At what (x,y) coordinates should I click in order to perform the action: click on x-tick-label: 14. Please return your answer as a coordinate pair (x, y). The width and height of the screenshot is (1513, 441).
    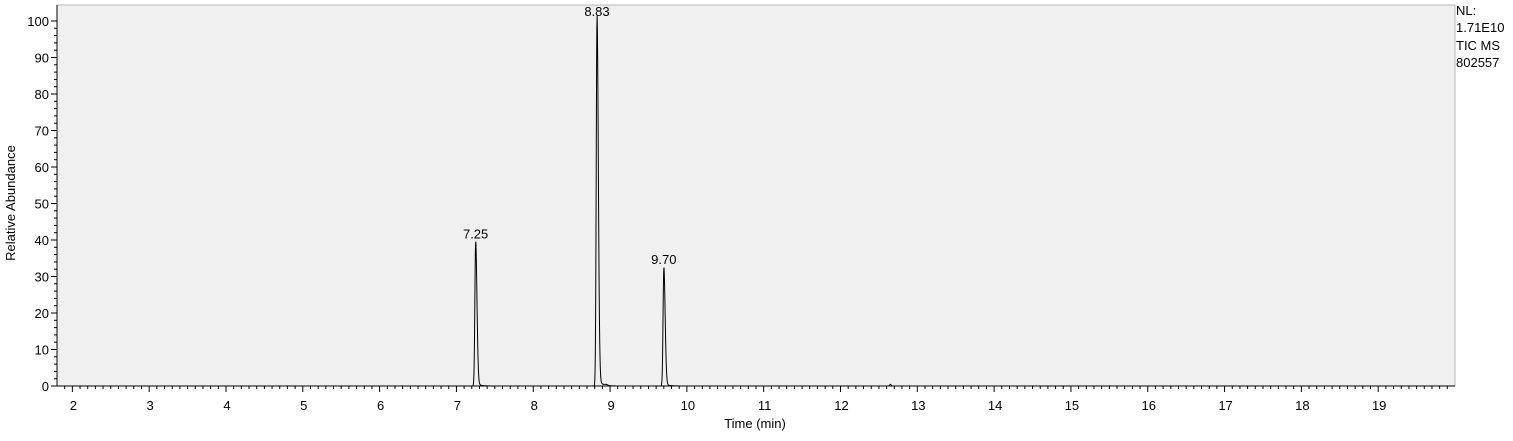
    Looking at the image, I should click on (995, 405).